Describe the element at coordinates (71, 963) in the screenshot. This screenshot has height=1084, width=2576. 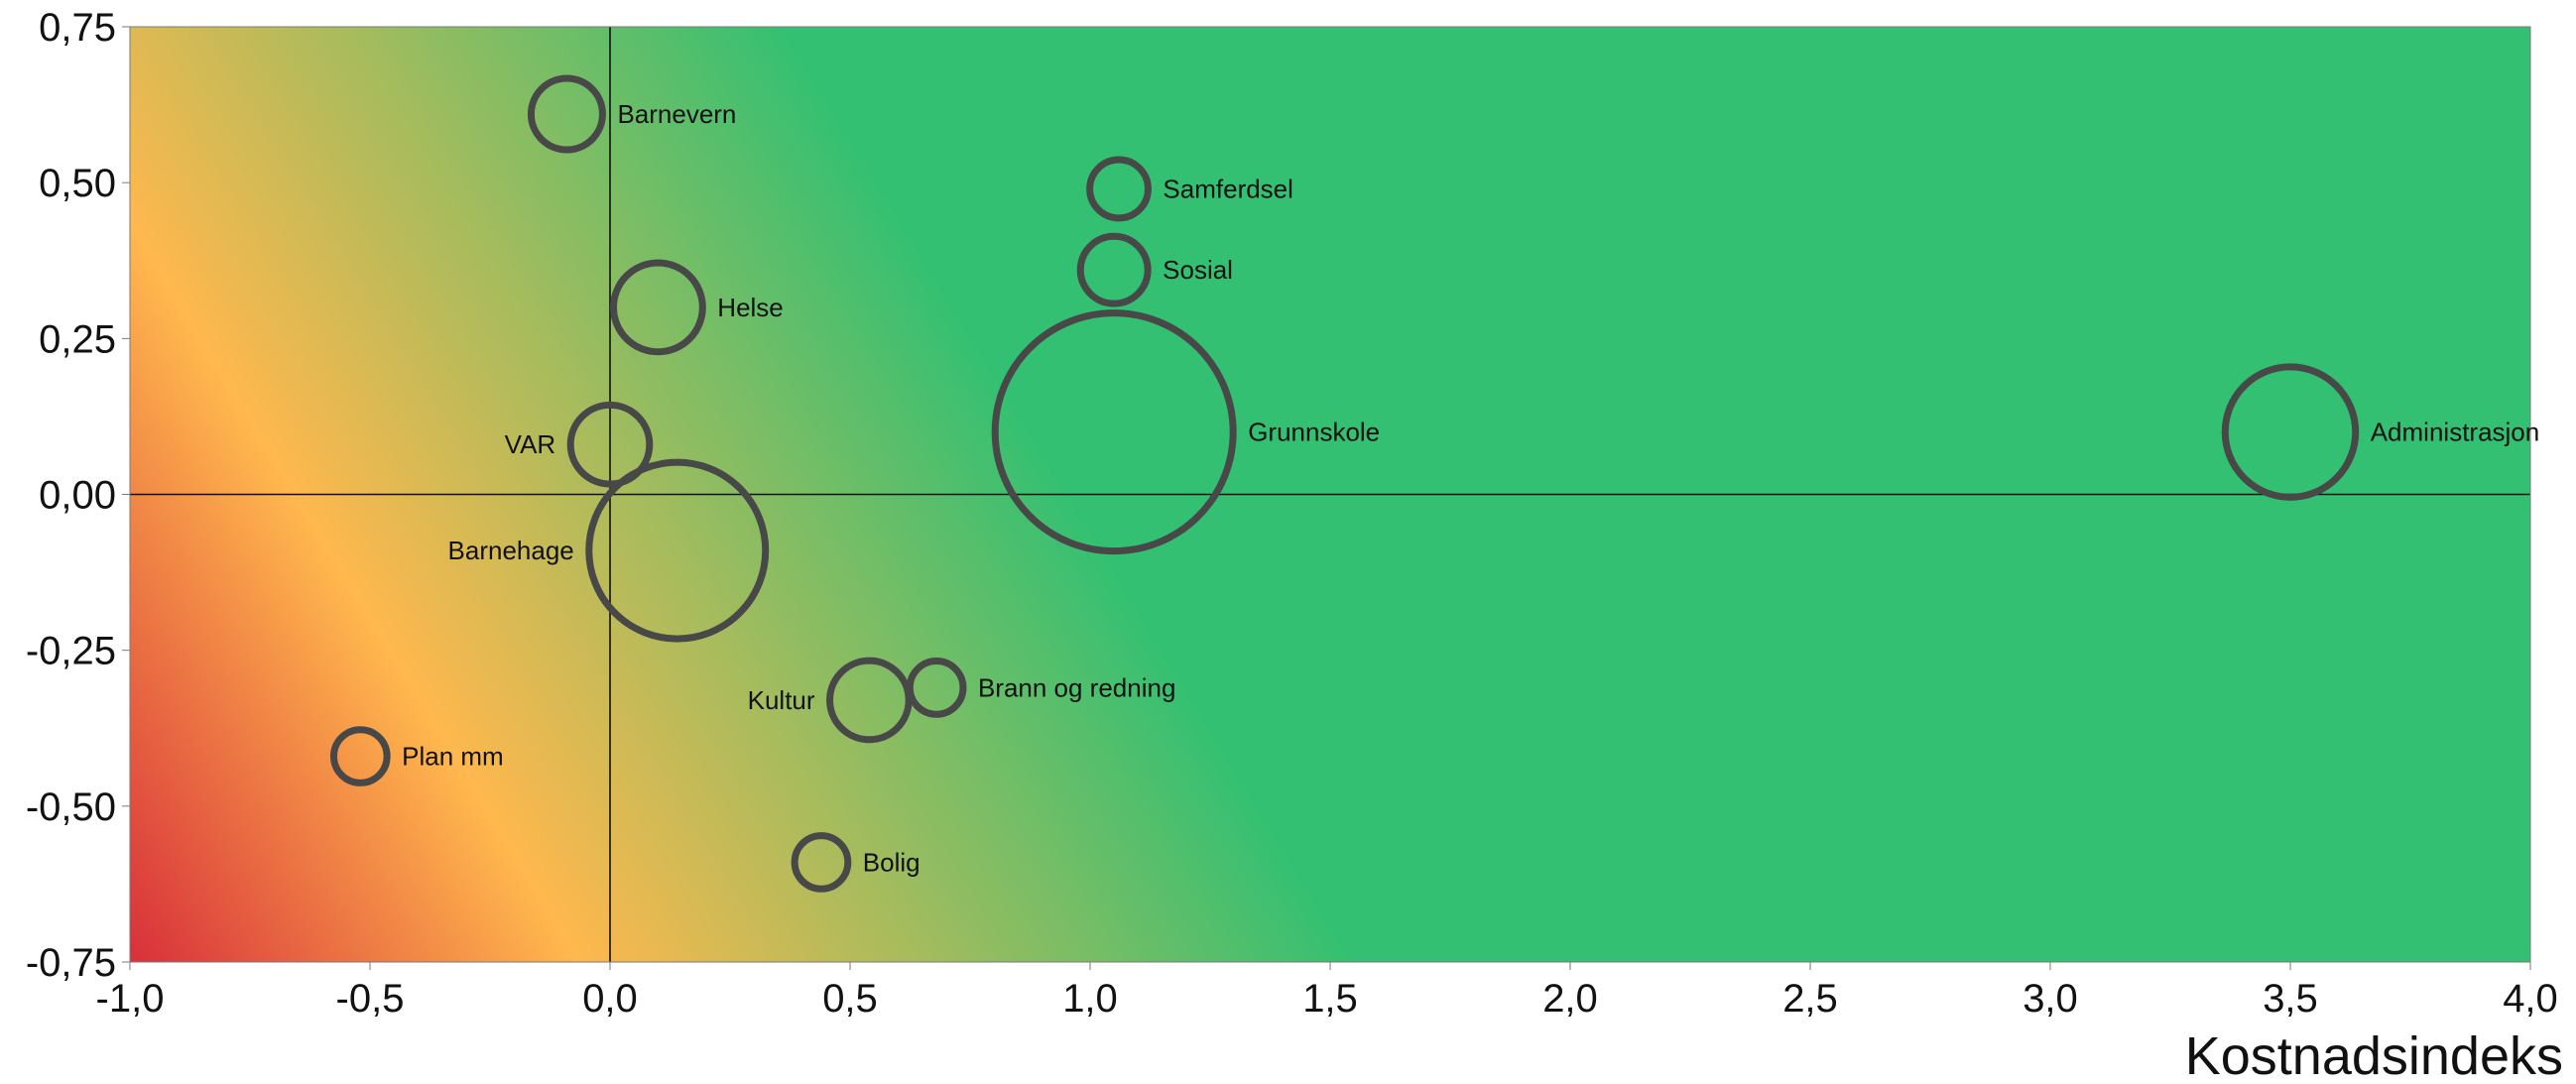
I see `y-tick-label: -0,75` at that location.